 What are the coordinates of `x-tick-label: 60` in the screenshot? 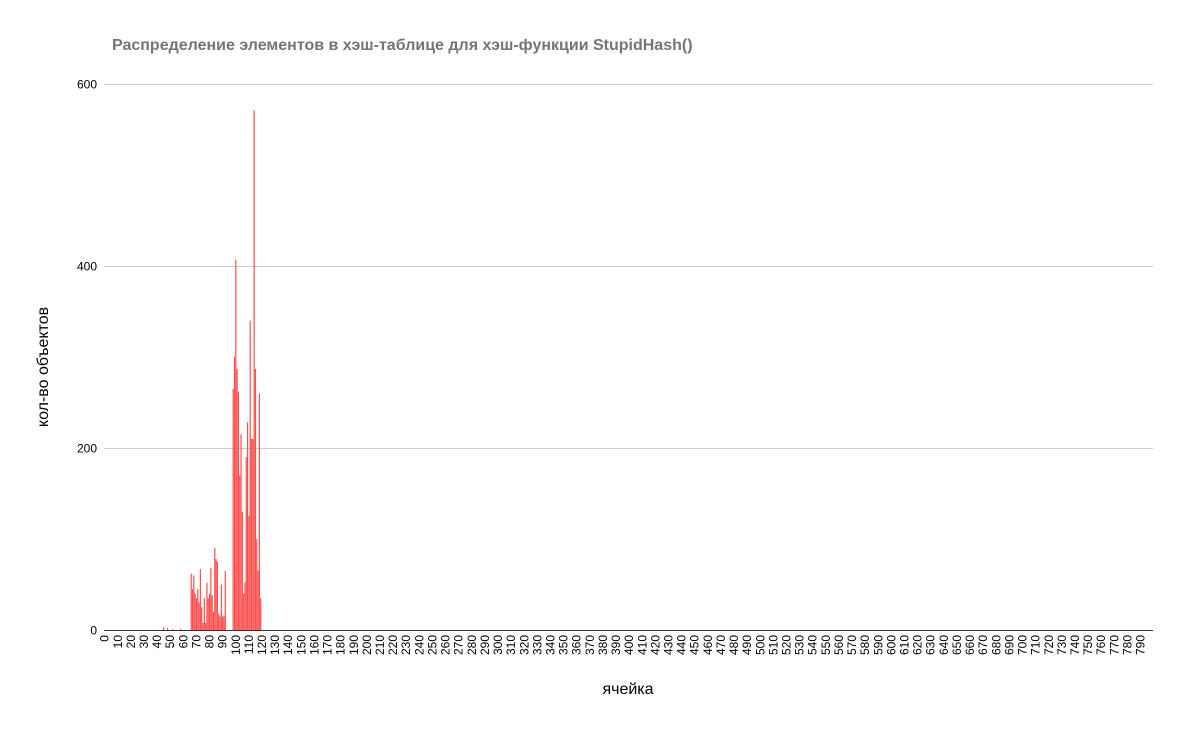 It's located at (183, 642).